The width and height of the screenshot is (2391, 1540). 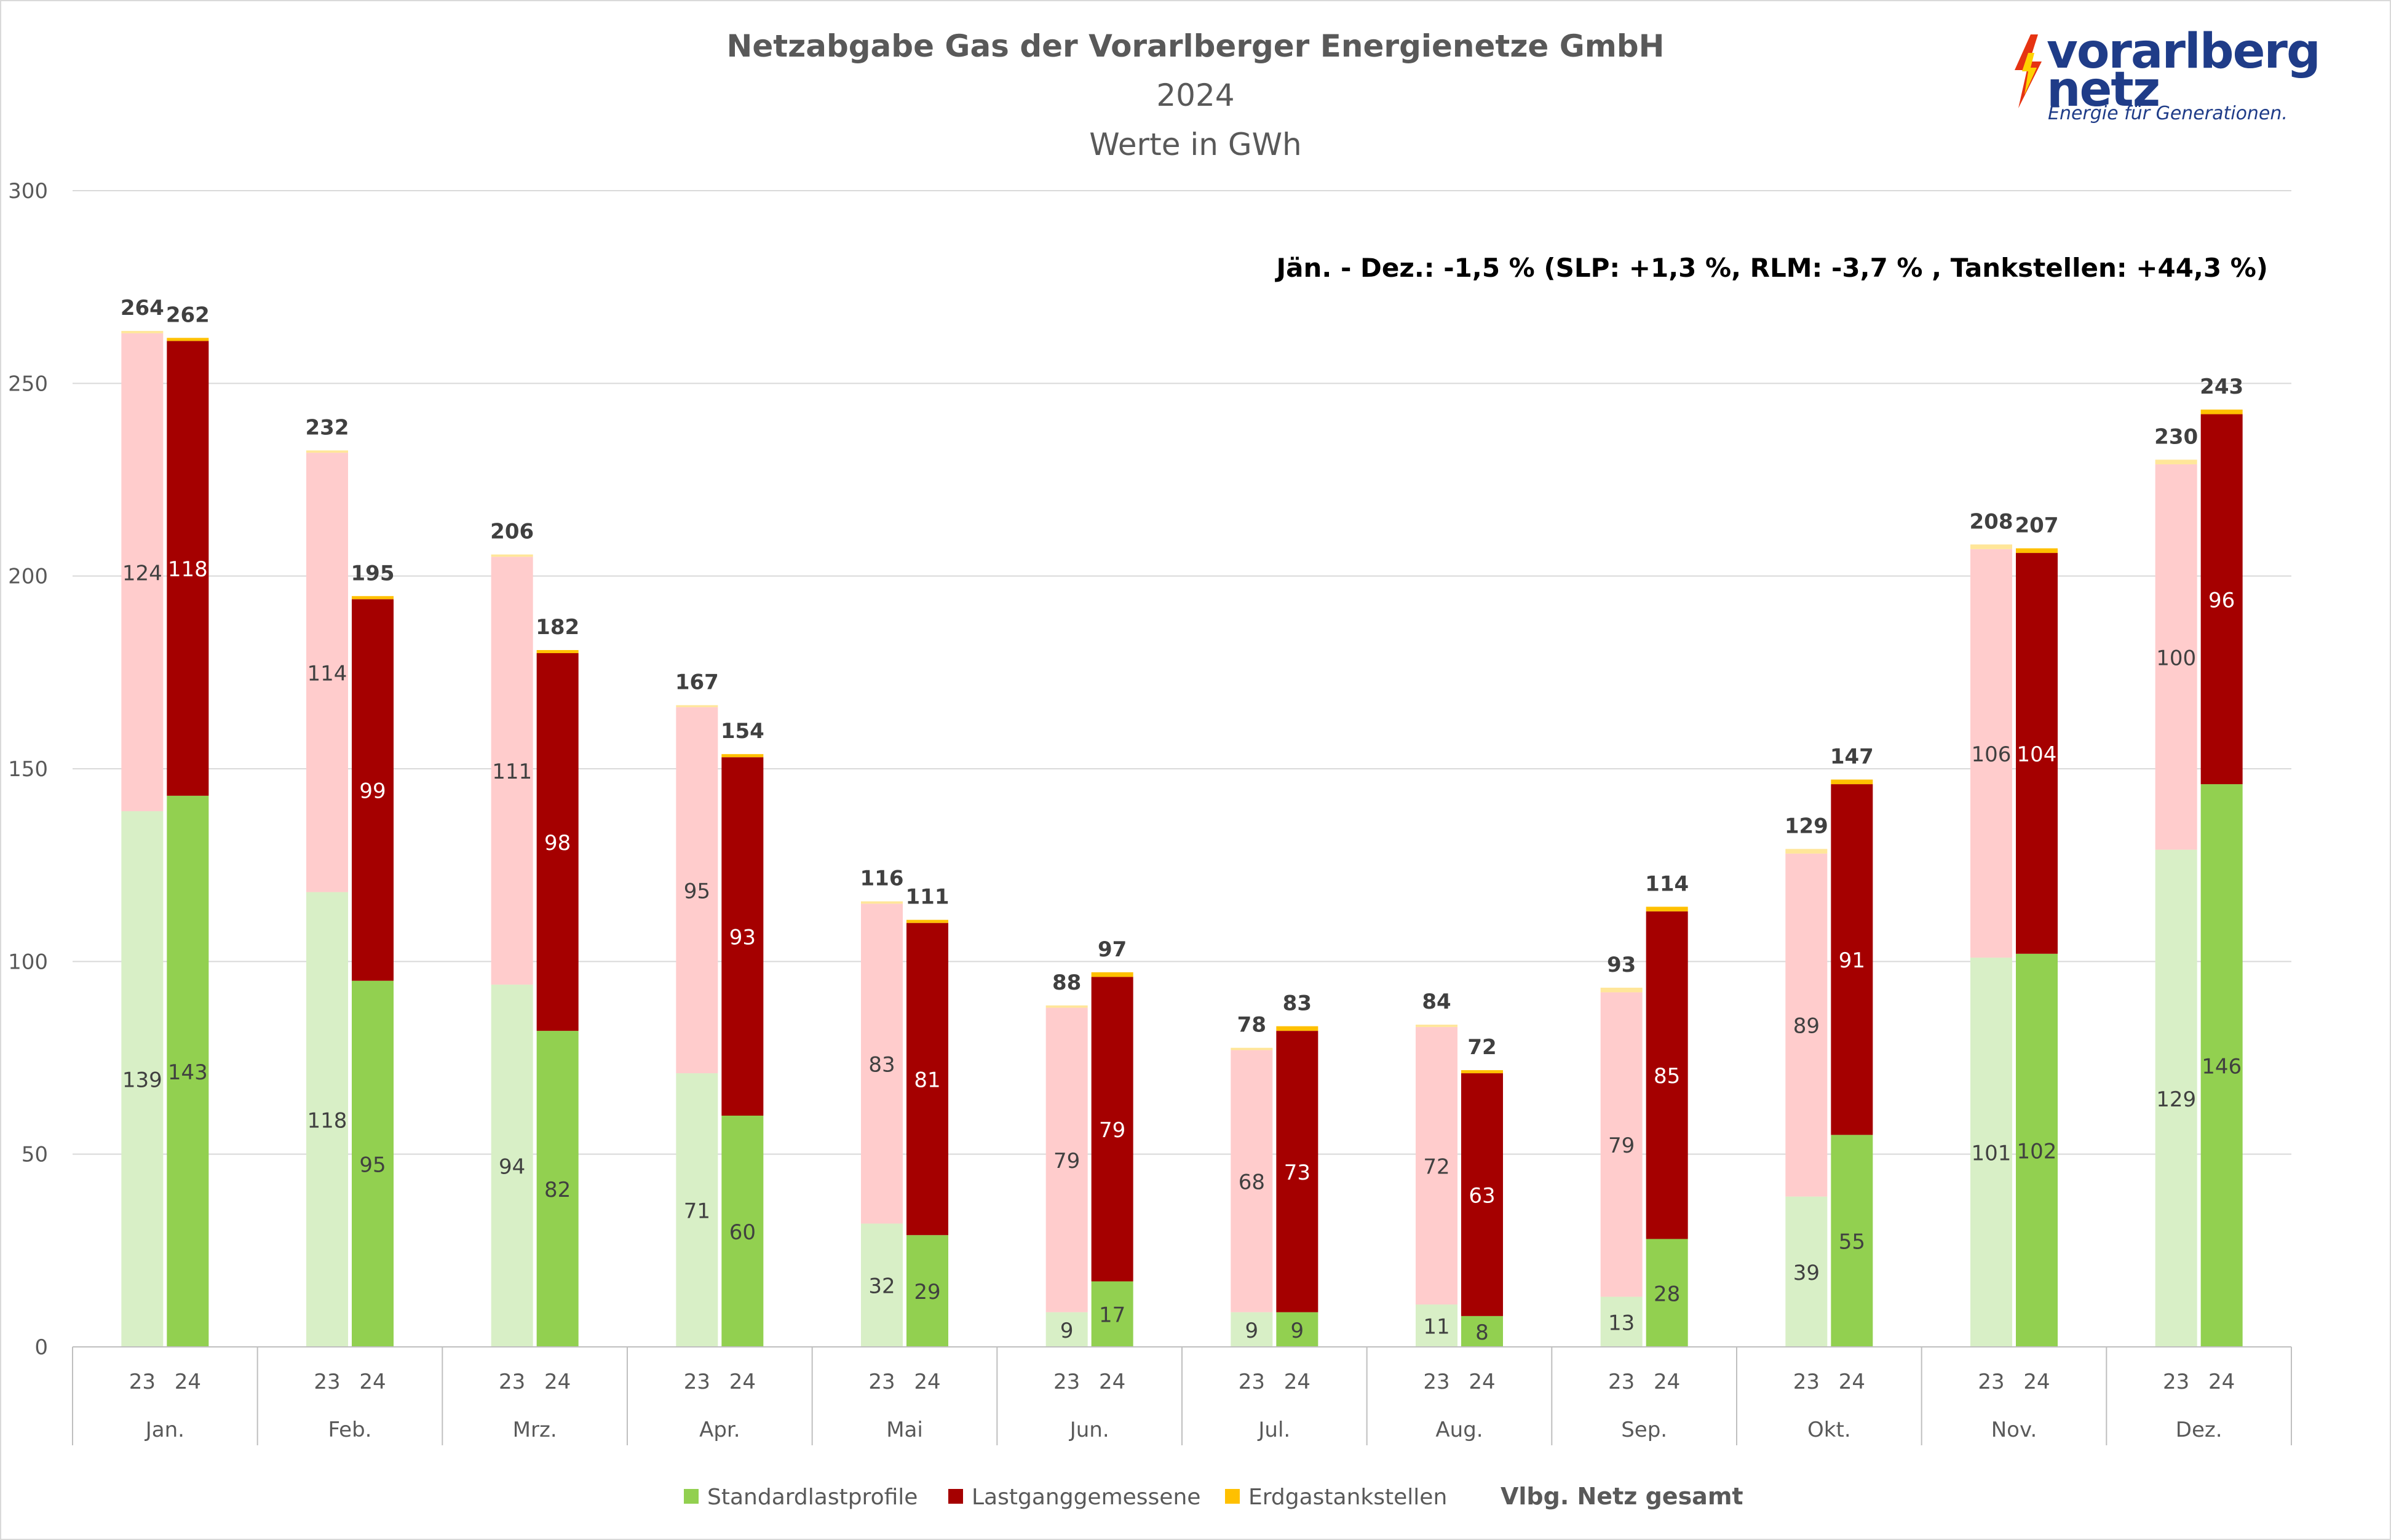 What do you see at coordinates (2037, 526) in the screenshot?
I see `total-label-24: 207` at bounding box center [2037, 526].